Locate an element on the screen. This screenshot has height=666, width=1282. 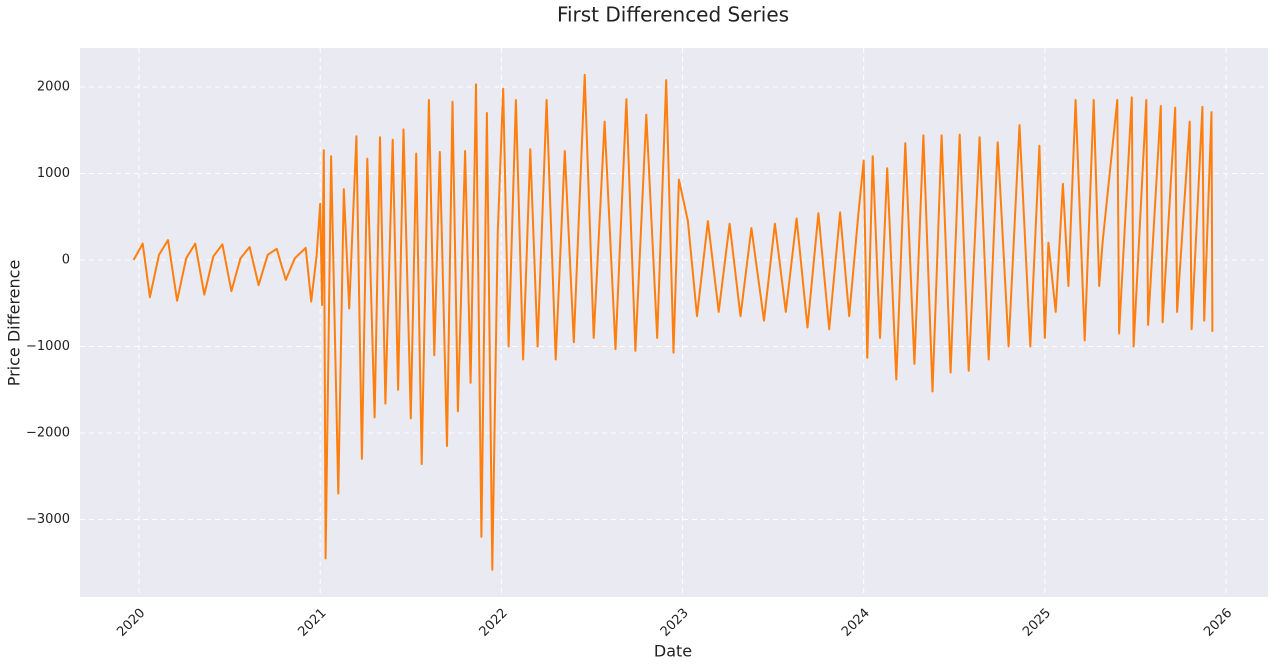
y-tick-label: 0 is located at coordinates (66, 260).